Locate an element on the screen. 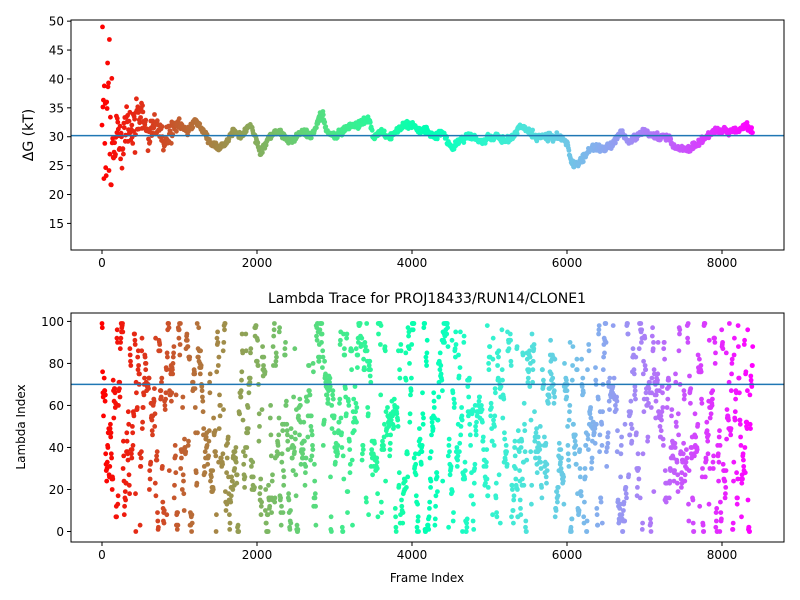 The width and height of the screenshot is (800, 600). y-tick-label: 45 is located at coordinates (56, 51).